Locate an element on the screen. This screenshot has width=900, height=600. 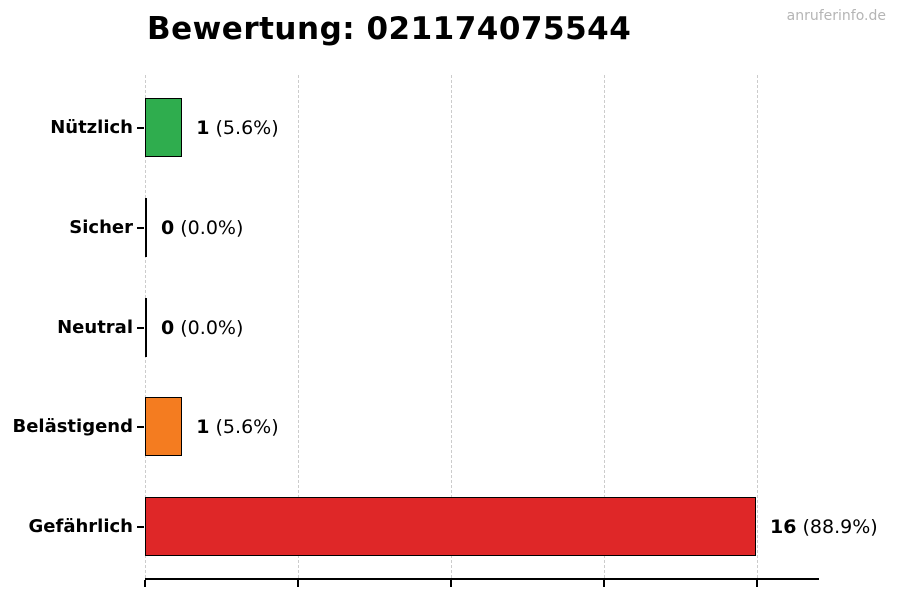
value-count-2: 0 is located at coordinates (168, 327).